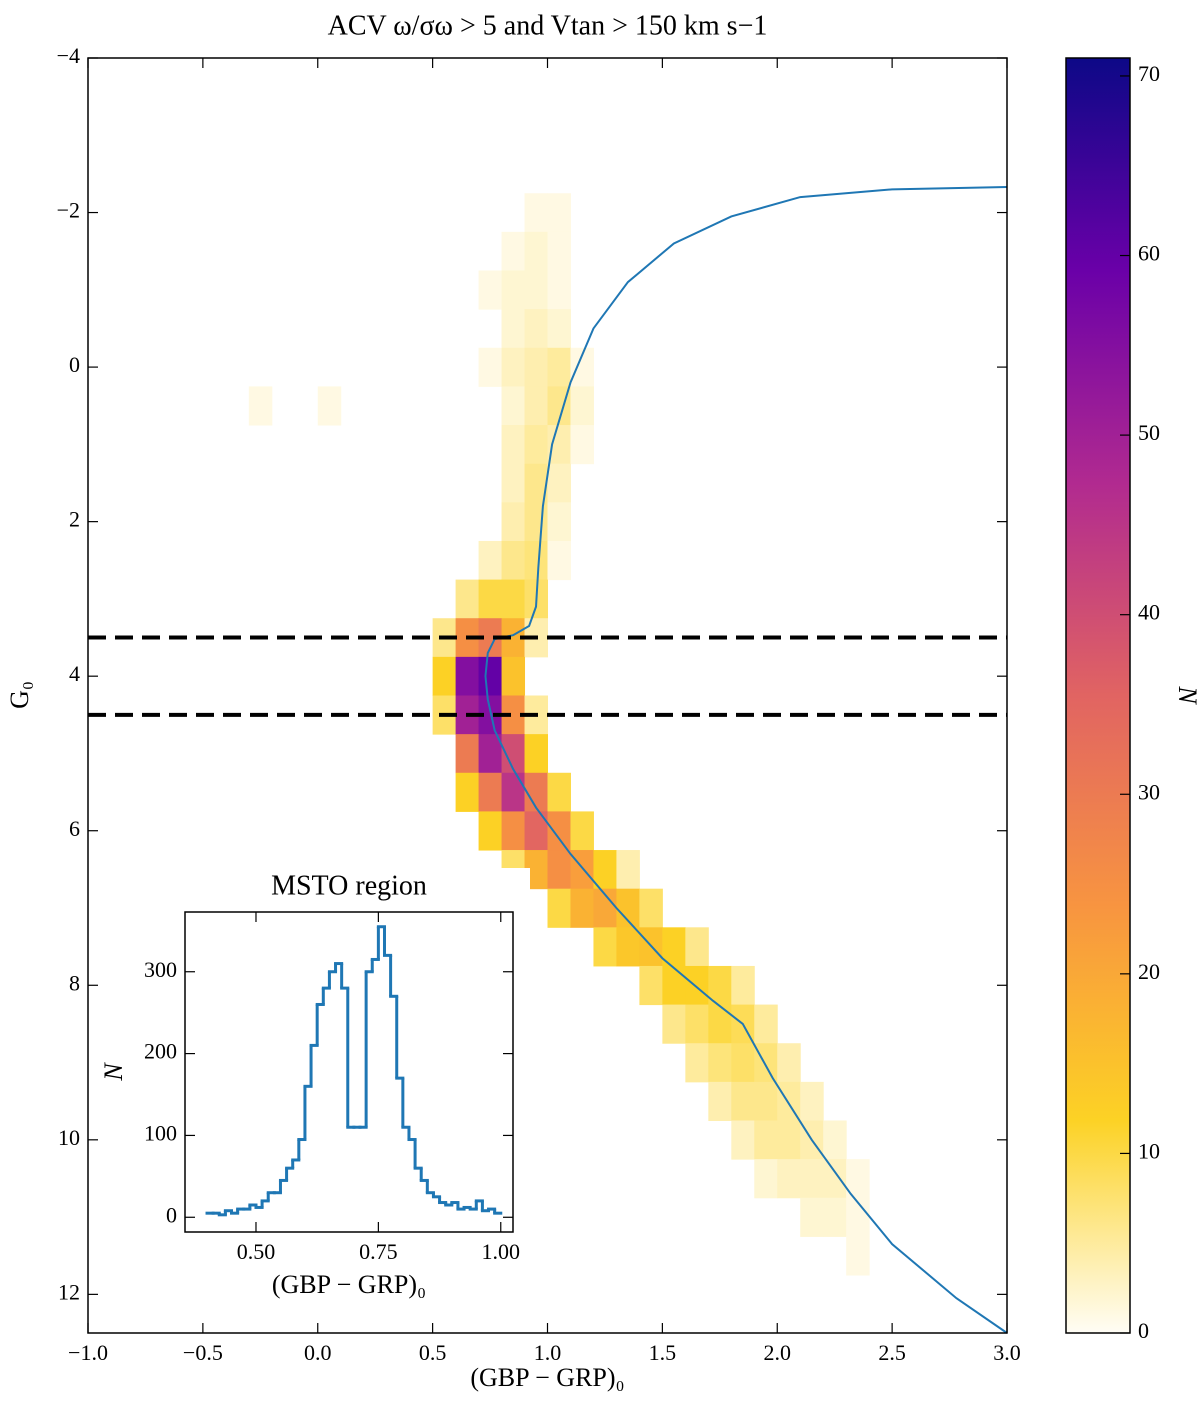 The image size is (1200, 1404). I want to click on x-tick-label: 2.0, so click(778, 1352).